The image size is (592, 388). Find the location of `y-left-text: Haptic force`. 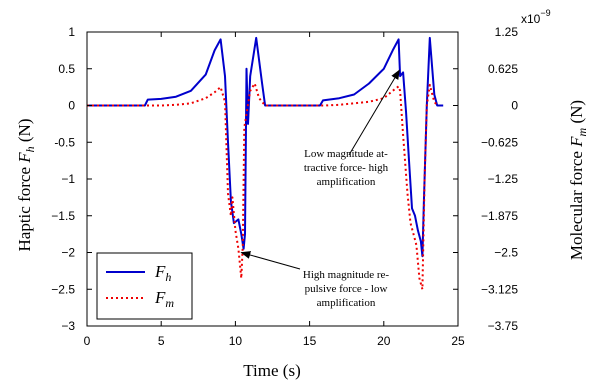

y-left-text: Haptic force is located at coordinates (24, 207).